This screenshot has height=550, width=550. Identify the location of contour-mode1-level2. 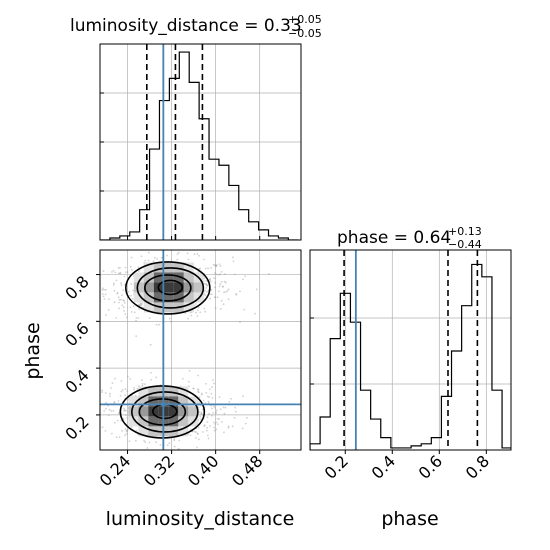
(162, 412).